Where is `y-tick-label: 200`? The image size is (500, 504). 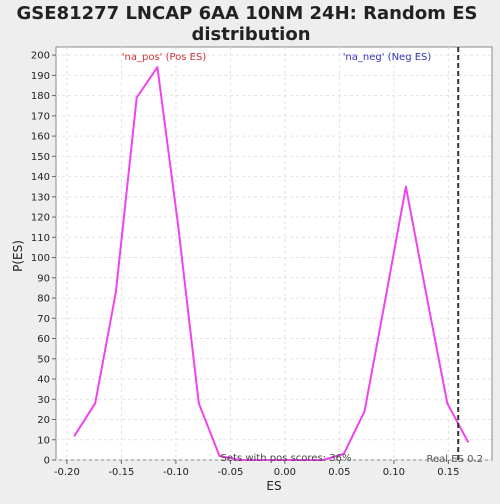
y-tick-label: 200 is located at coordinates (40, 56).